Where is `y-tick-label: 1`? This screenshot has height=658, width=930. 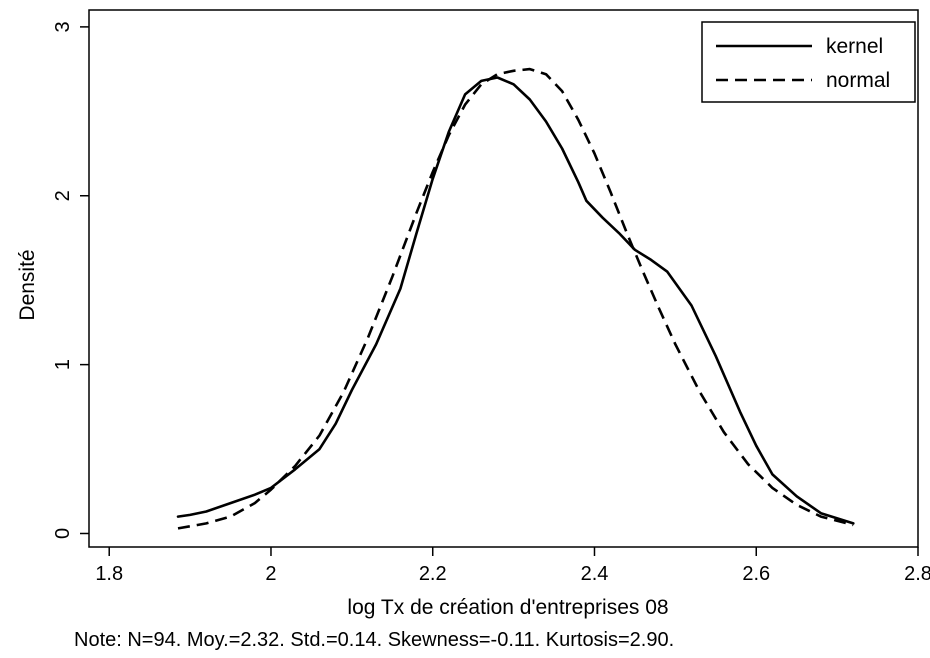 y-tick-label: 1 is located at coordinates (63, 364).